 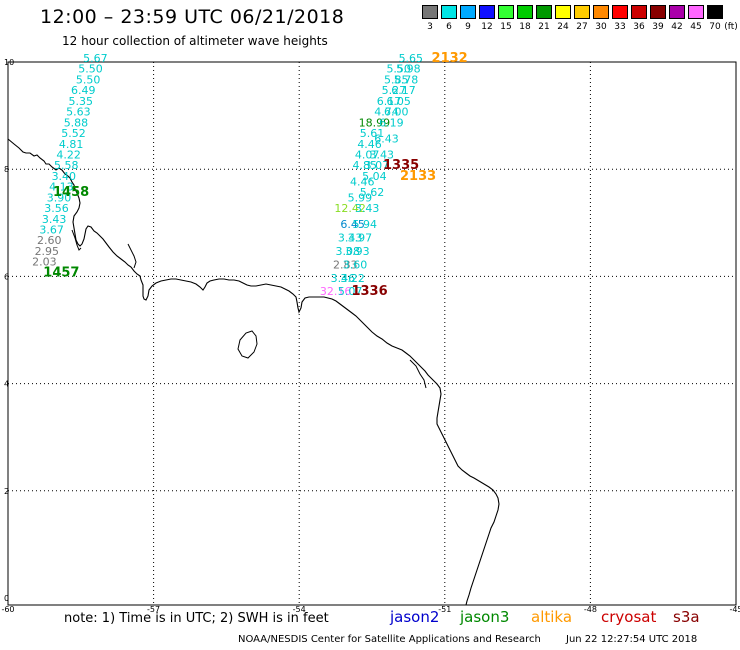 I want to click on wave-height-value: 2.95, so click(x=47, y=251).